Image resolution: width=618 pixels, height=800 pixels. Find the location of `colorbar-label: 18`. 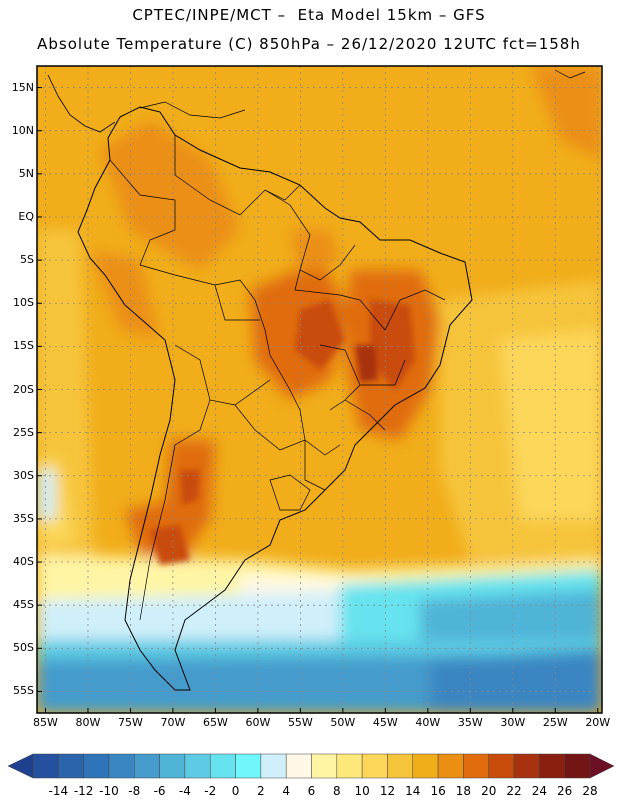

colorbar-label: 18 is located at coordinates (463, 791).